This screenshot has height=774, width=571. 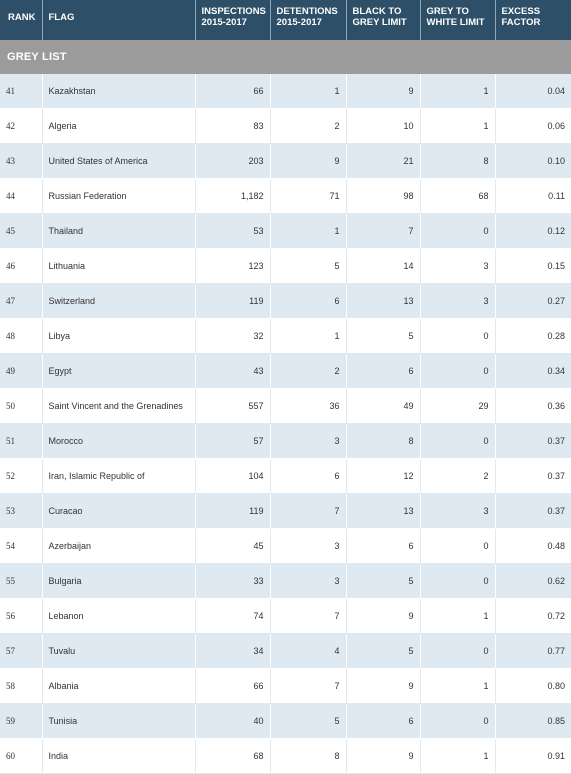 I want to click on table-row: 49 Egypt 43 2 6 0 0.34, so click(x=285, y=371).